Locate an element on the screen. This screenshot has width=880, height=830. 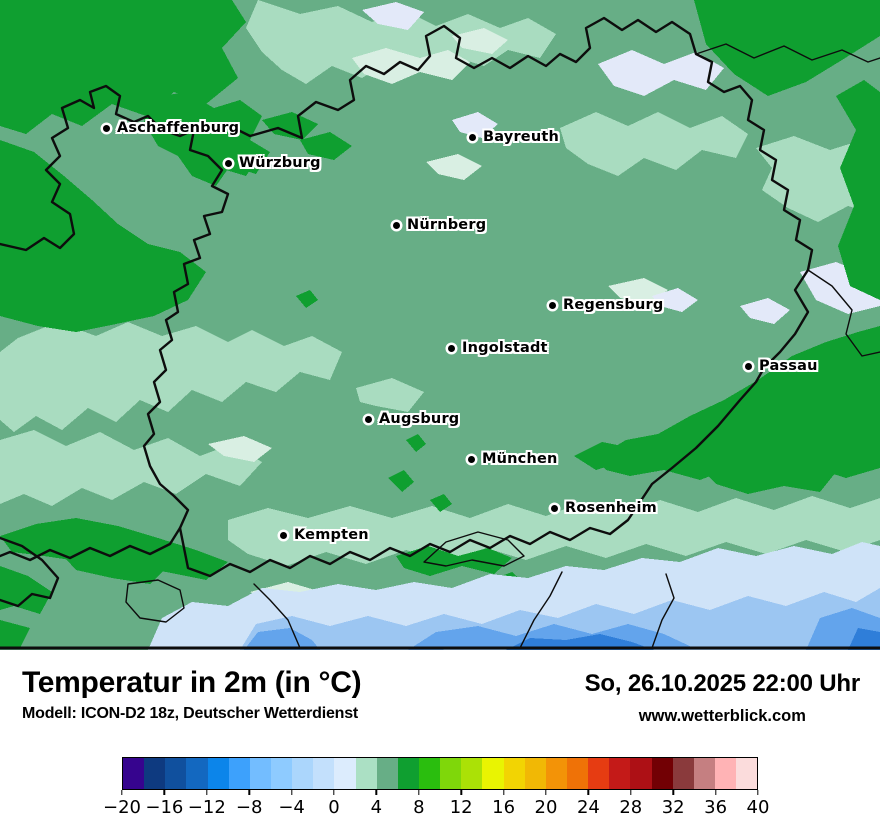
colorbar-tick-label: 40 is located at coordinates (758, 807).